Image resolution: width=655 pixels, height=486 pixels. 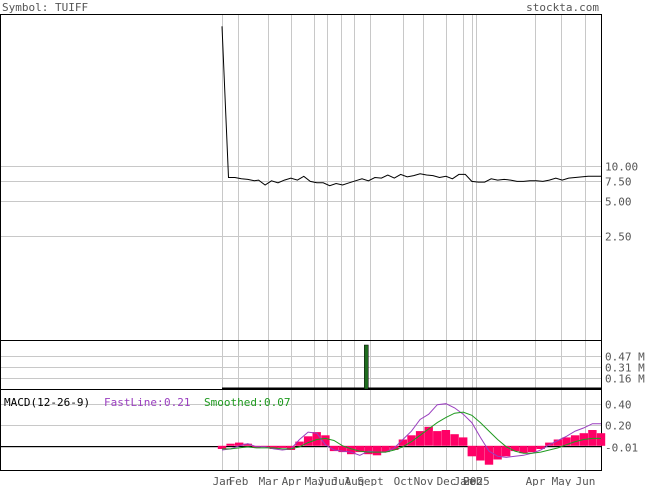 What do you see at coordinates (366, 367) in the screenshot?
I see `volume-bar` at bounding box center [366, 367].